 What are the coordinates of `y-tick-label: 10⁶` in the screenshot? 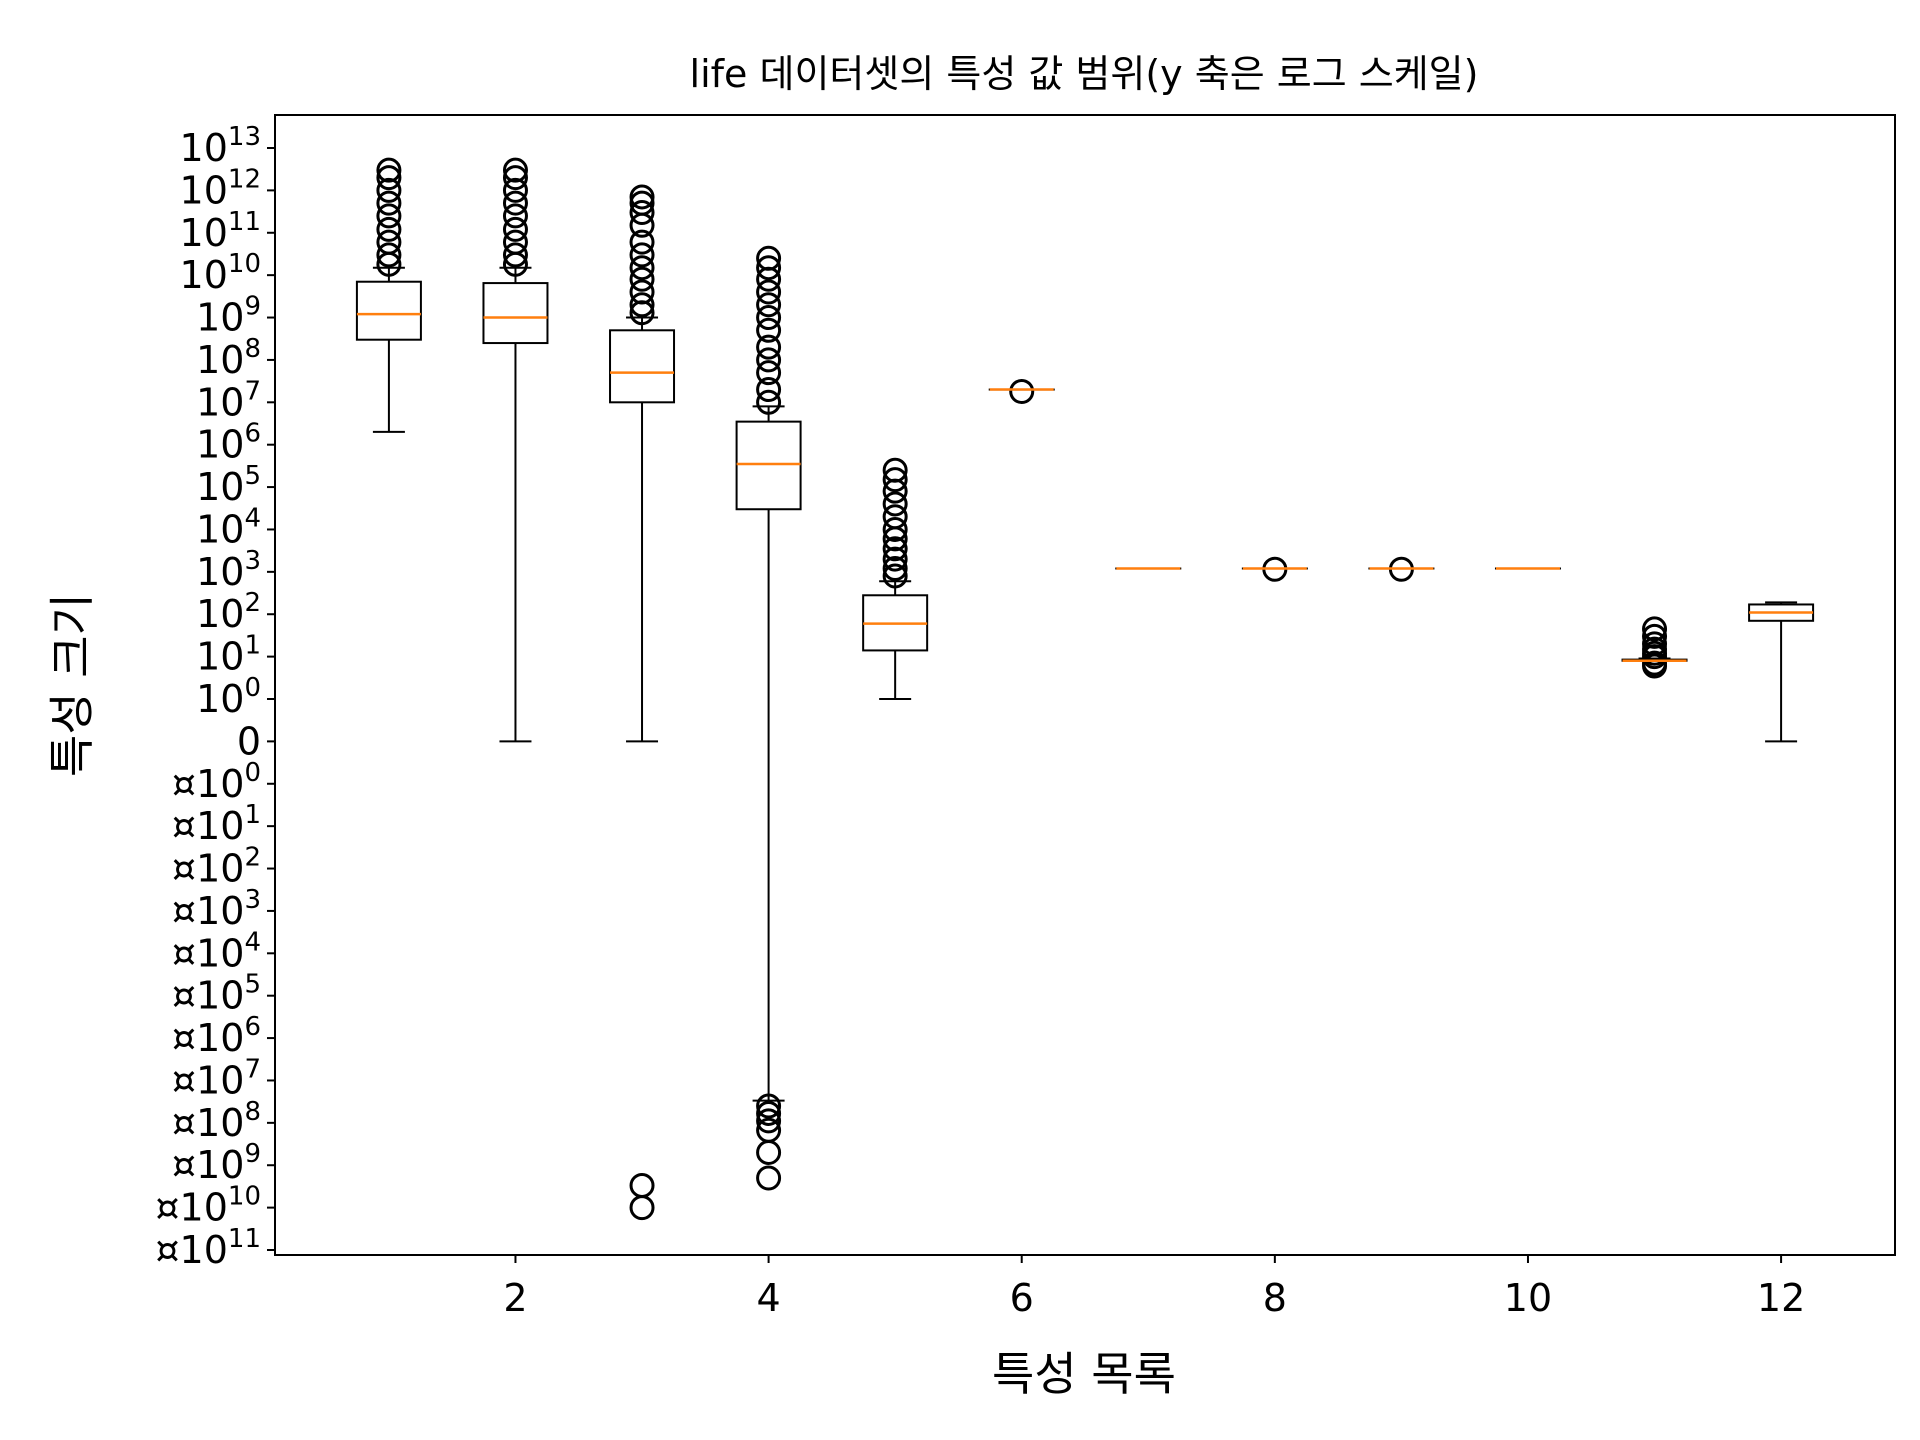 It's located at (228, 443).